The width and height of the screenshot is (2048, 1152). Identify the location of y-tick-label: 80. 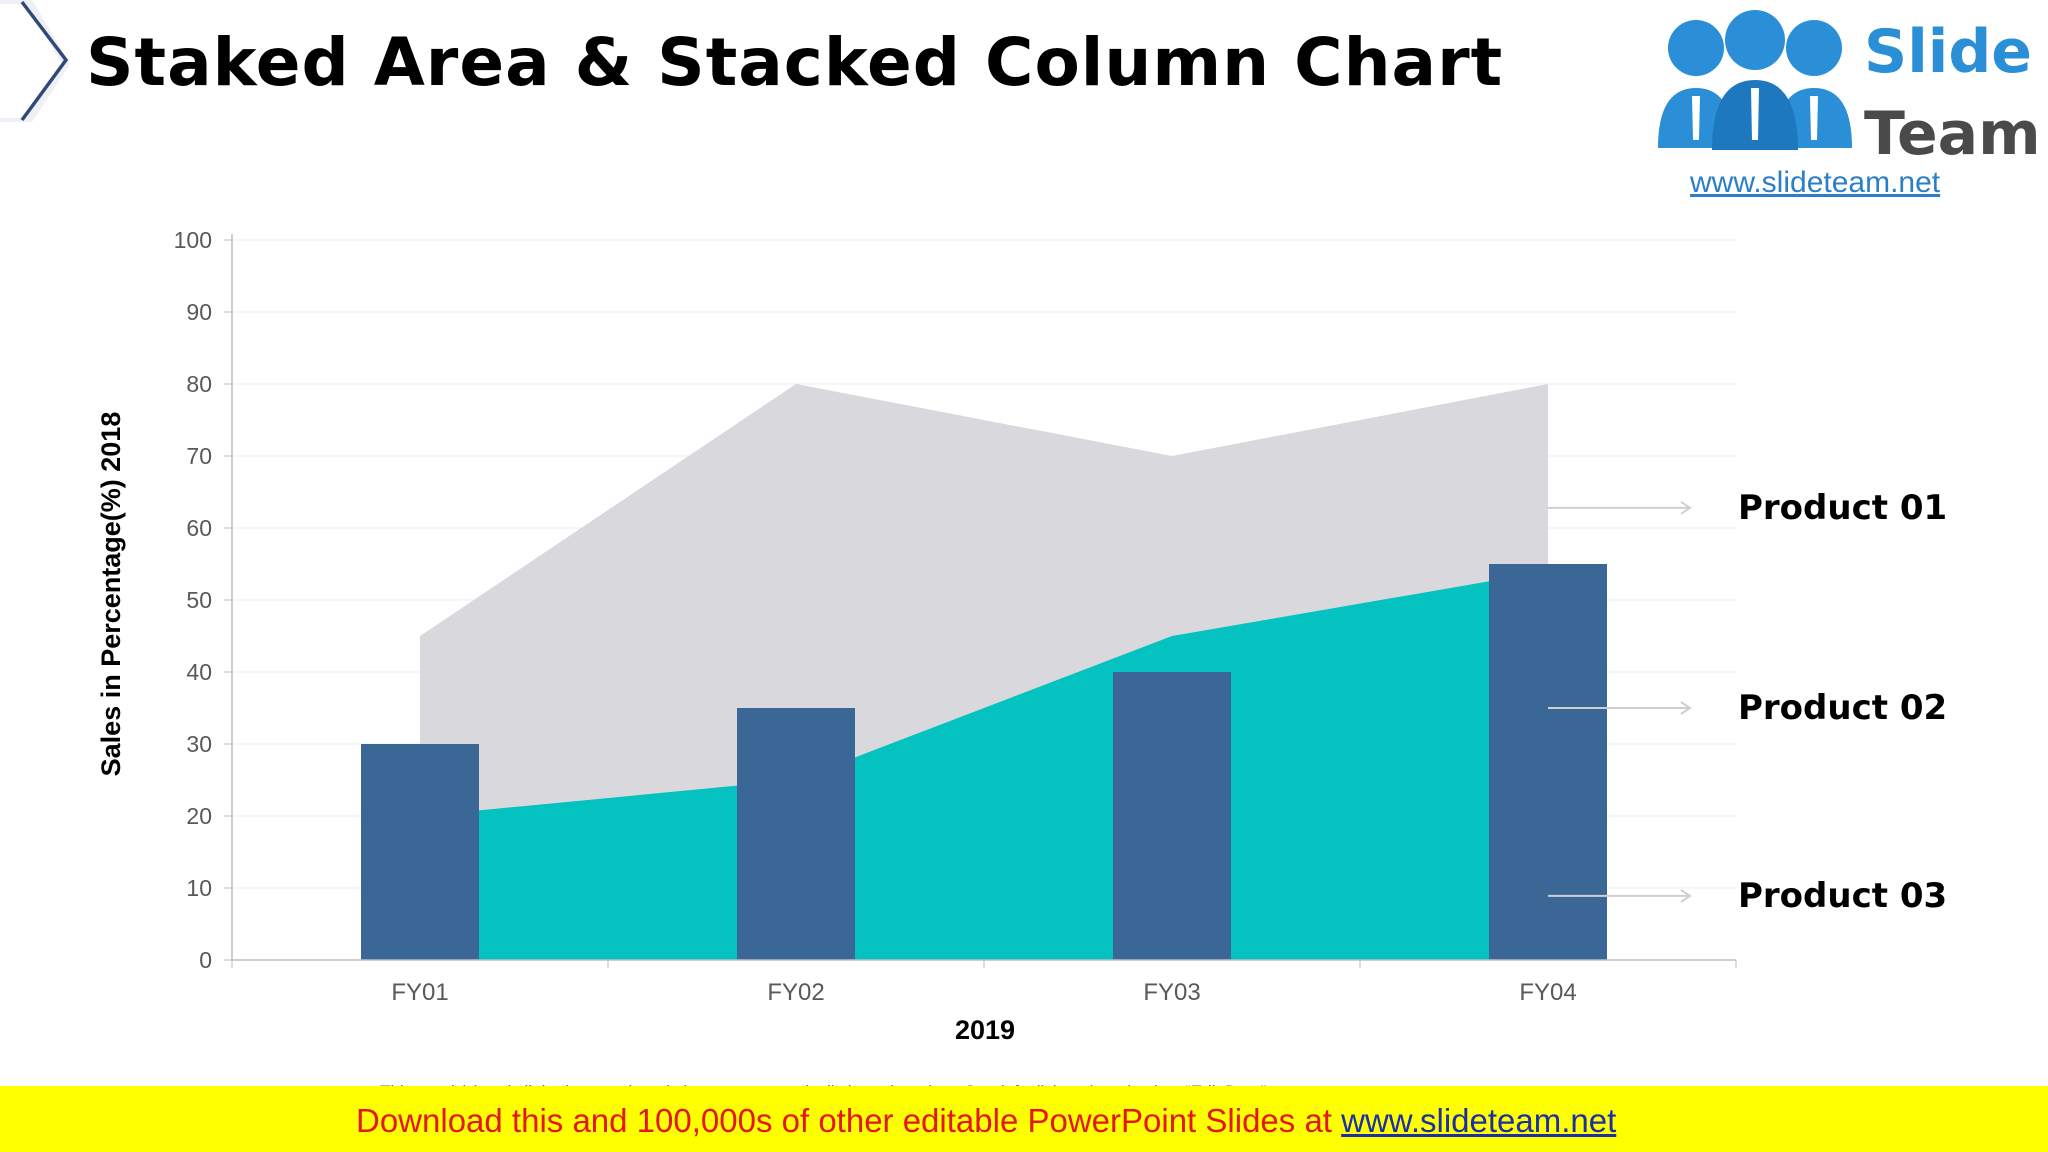
(199, 384).